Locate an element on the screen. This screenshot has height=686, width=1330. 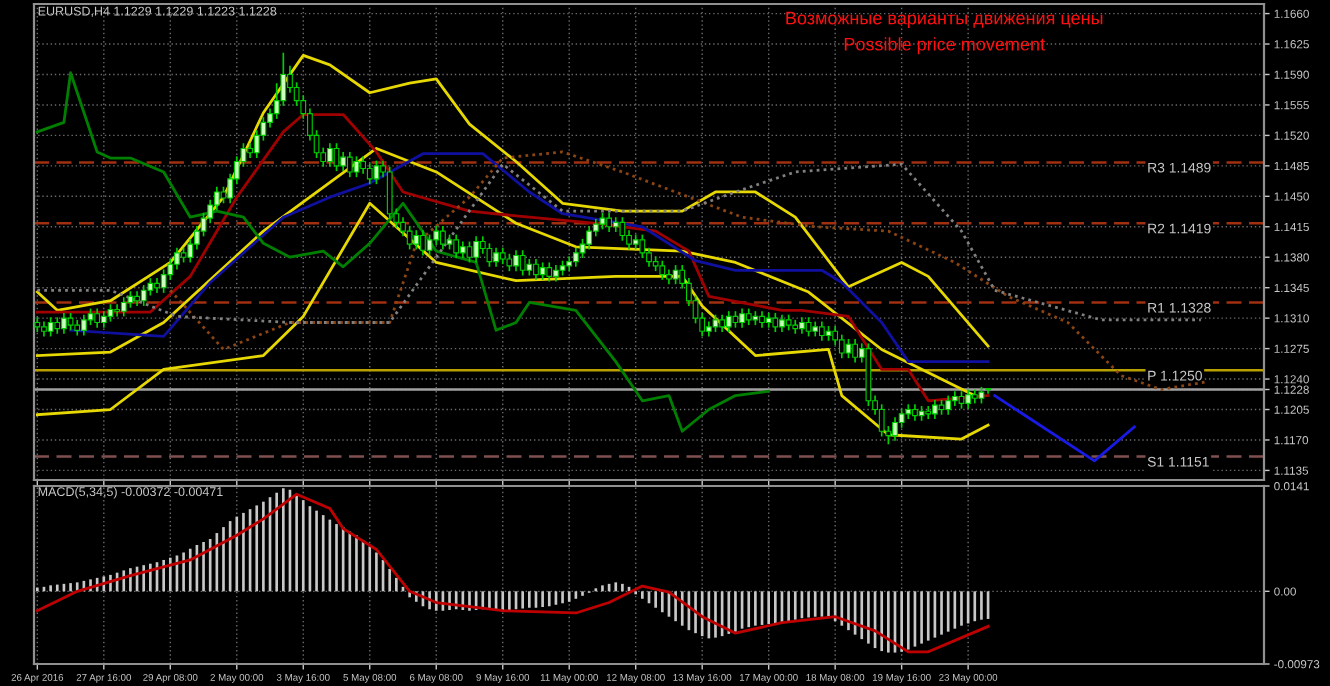
annotation: Возможные варианты движения цены is located at coordinates (944, 19).